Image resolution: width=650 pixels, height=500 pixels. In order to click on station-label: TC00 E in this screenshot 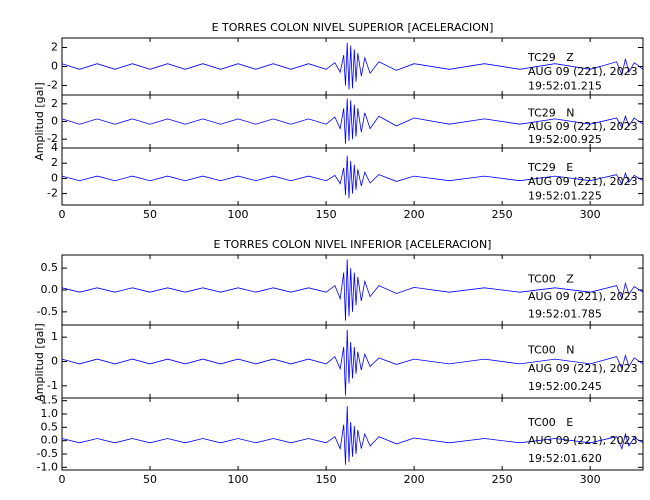, I will do `click(550, 422)`.